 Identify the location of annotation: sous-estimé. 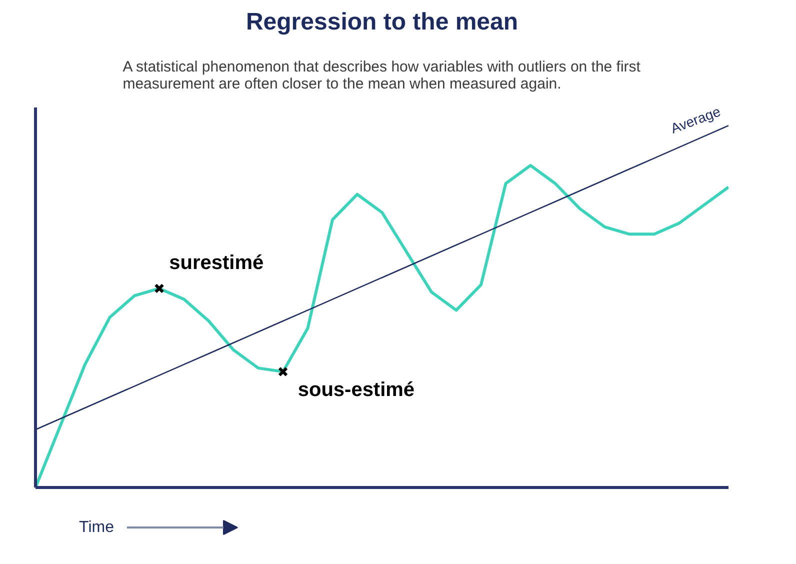
(356, 389).